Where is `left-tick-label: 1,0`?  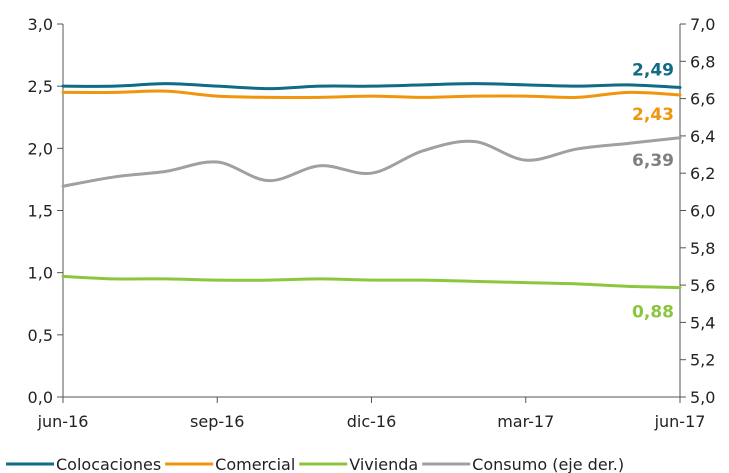 left-tick-label: 1,0 is located at coordinates (40, 273).